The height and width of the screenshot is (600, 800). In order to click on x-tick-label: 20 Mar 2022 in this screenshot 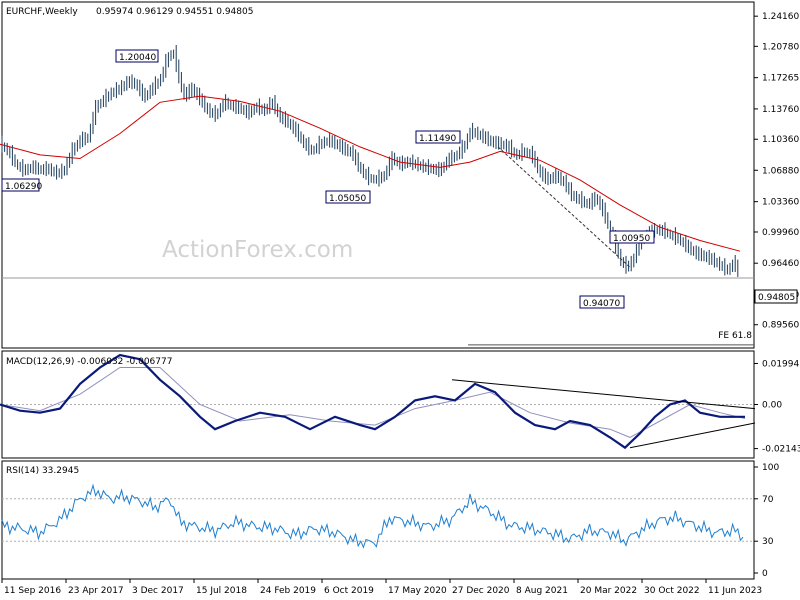, I will do `click(608, 591)`.